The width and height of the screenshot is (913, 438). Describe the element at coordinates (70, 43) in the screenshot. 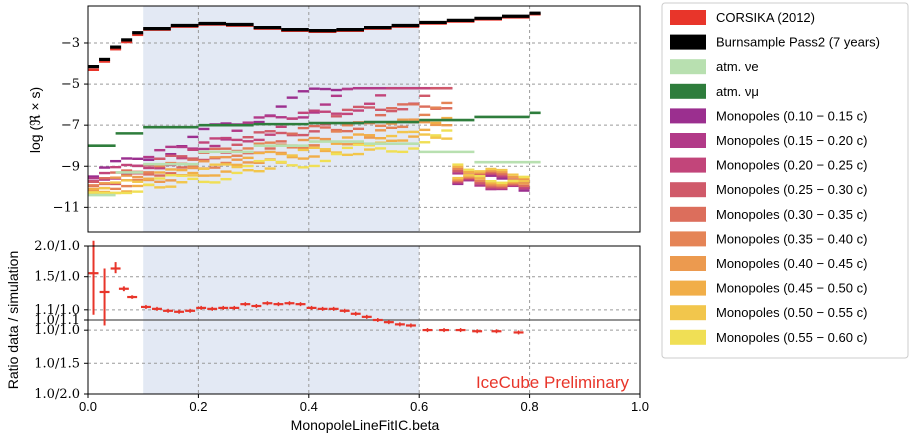

I see `top-y-tick-label: −3` at that location.